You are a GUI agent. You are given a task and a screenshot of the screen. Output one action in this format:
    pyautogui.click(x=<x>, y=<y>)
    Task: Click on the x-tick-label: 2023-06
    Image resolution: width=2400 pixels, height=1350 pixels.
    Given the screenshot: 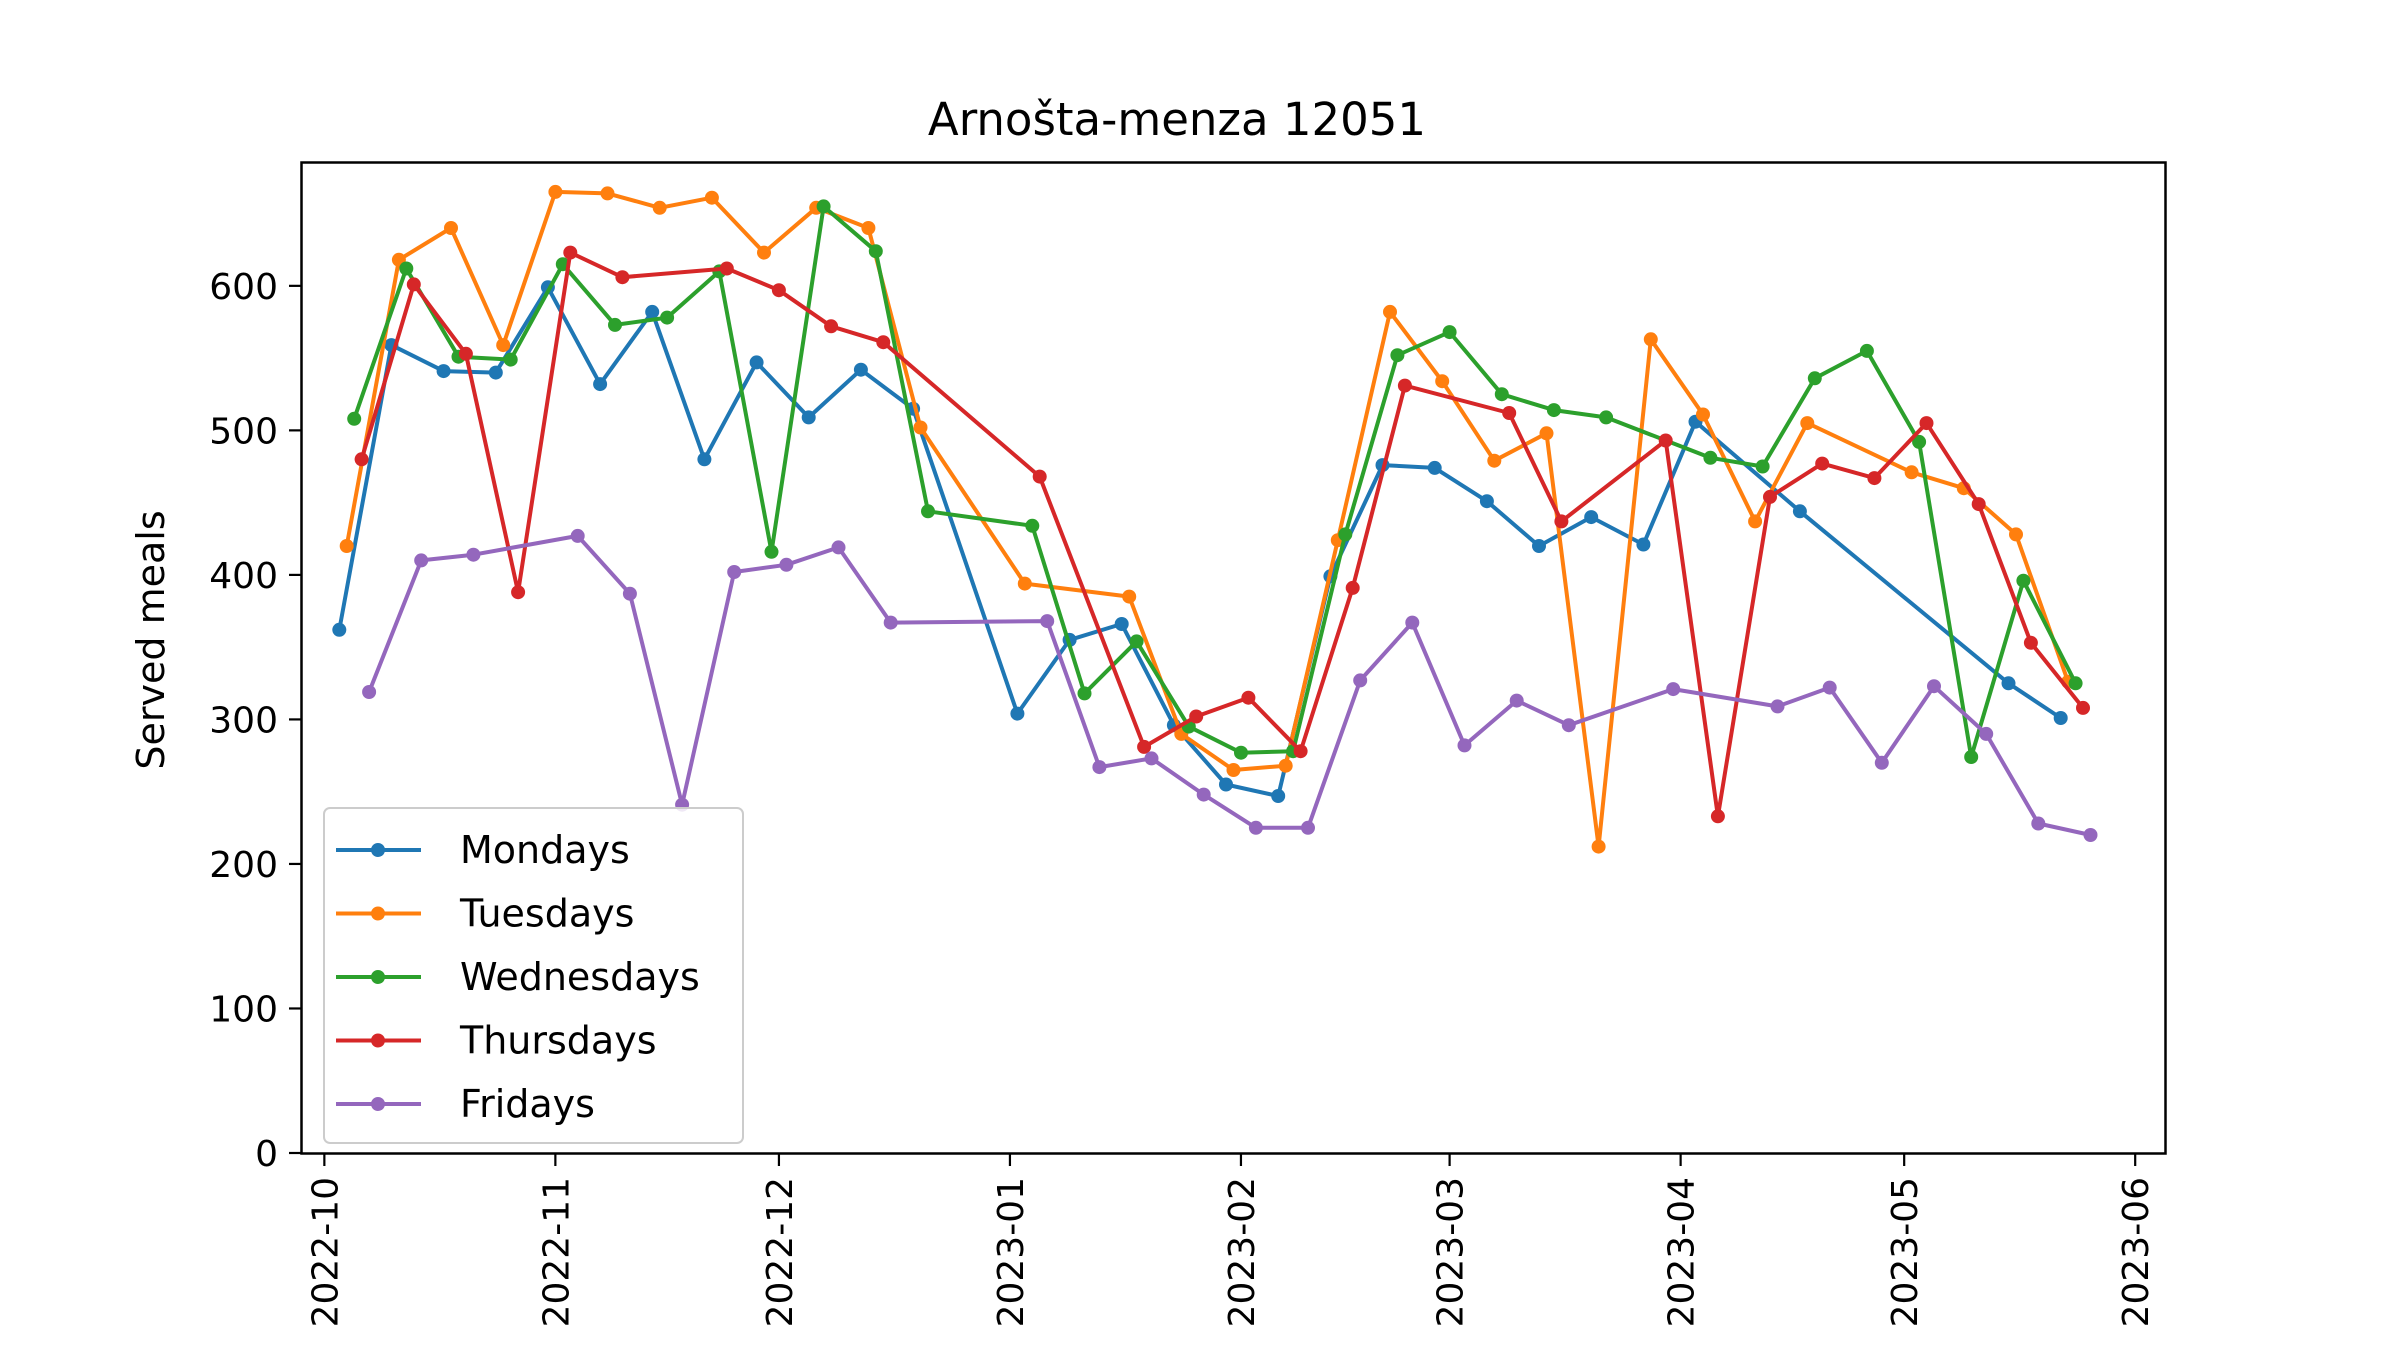 What is the action you would take?
    pyautogui.click(x=2136, y=1252)
    